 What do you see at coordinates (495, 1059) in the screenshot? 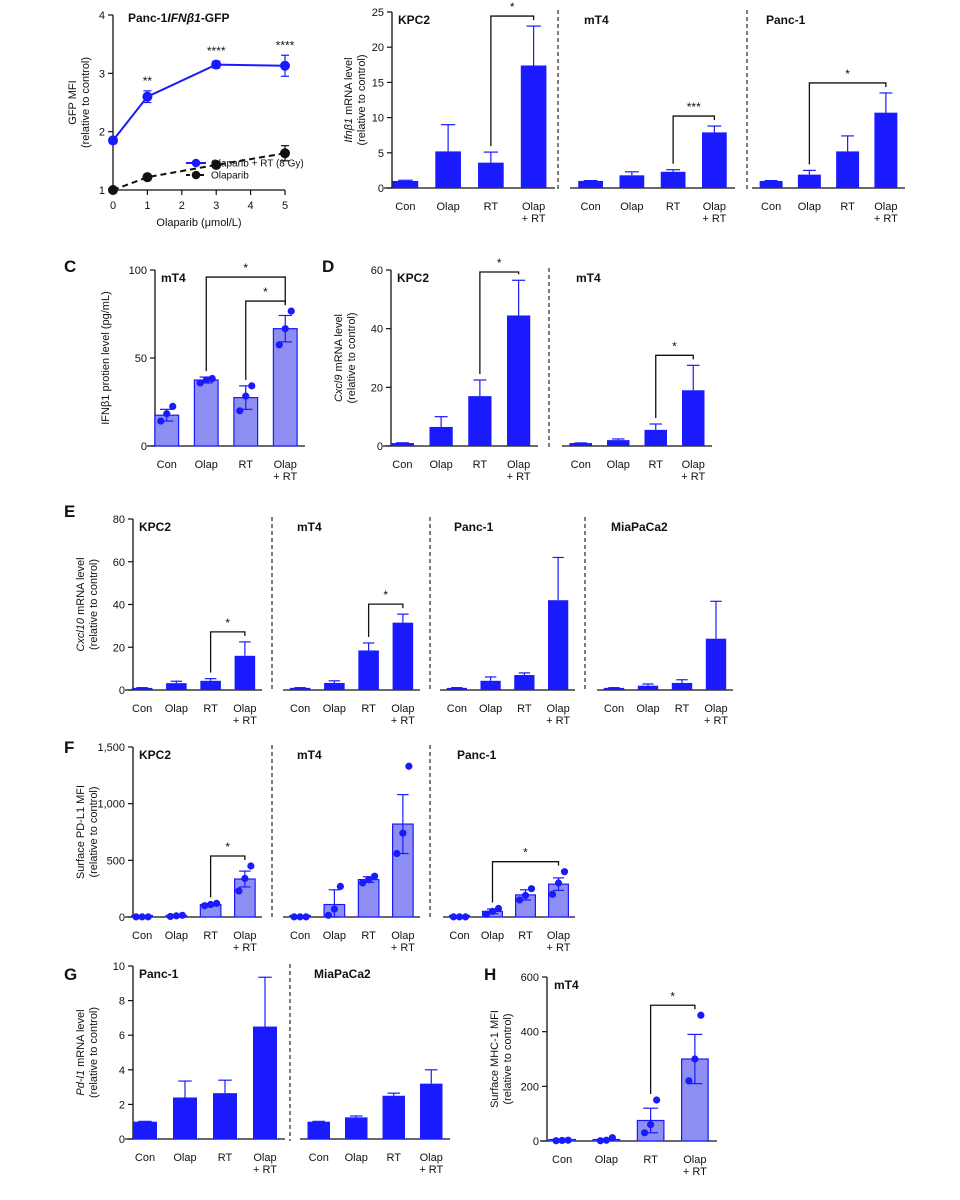
I see `y-axis-title: Surface MHC-1 MFI` at bounding box center [495, 1059].